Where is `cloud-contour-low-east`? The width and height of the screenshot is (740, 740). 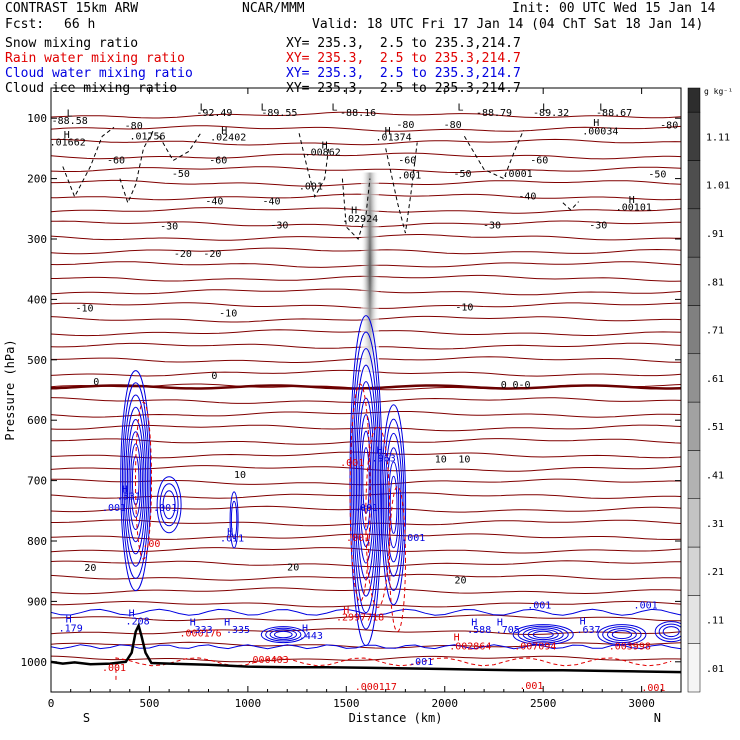
cloud-contour-low-east is located at coordinates (543, 634).